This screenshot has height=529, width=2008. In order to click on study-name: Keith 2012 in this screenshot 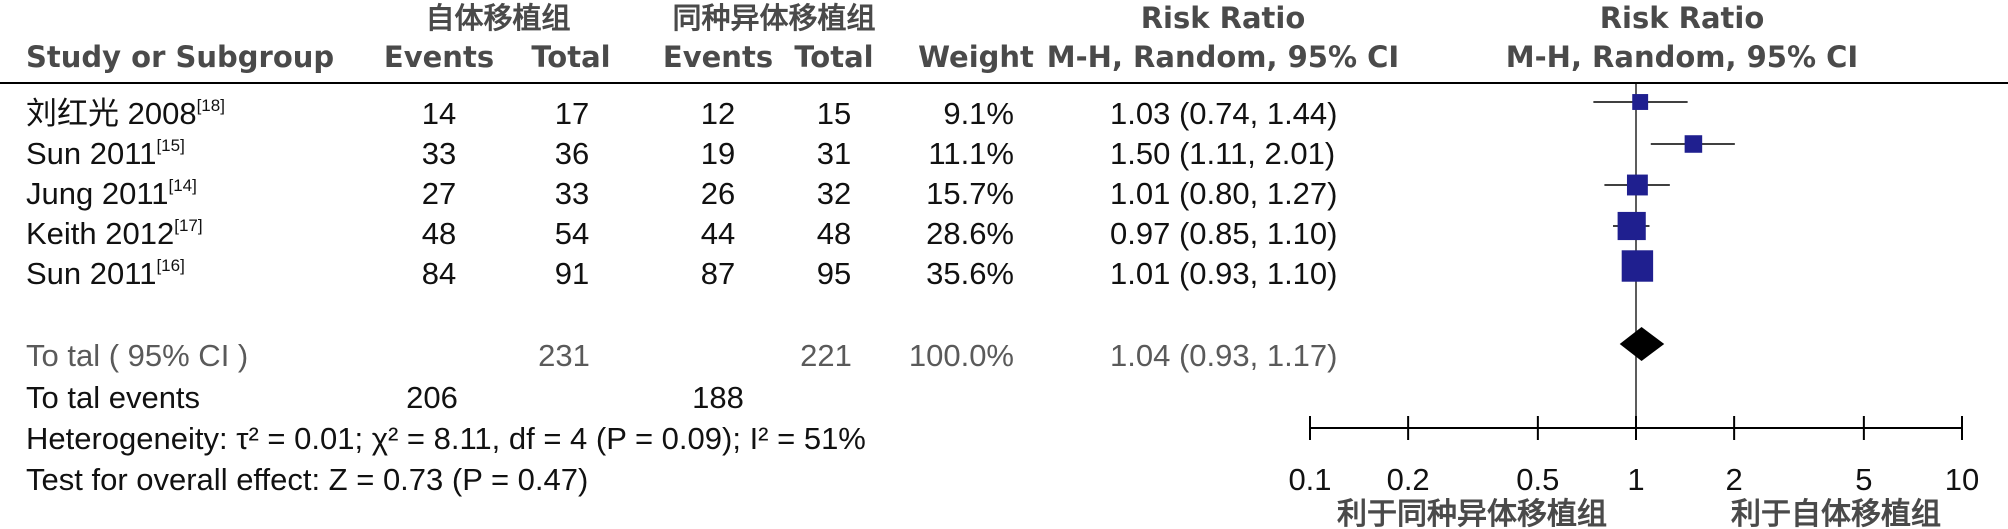, I will do `click(100, 233)`.